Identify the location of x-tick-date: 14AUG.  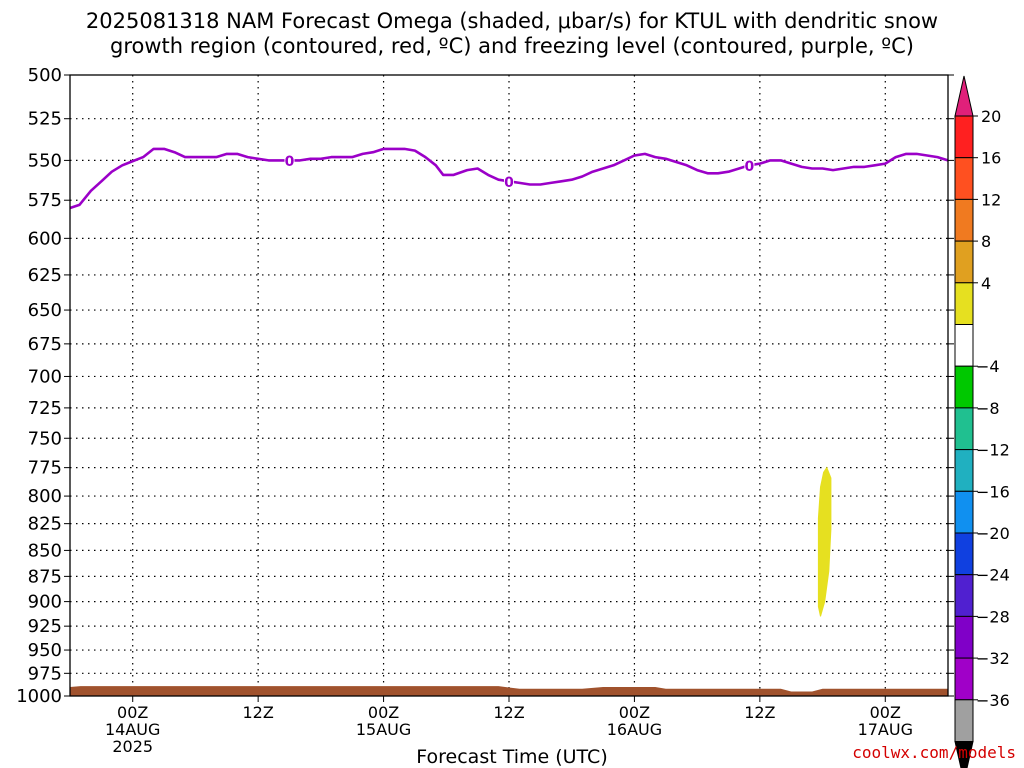
(132, 729).